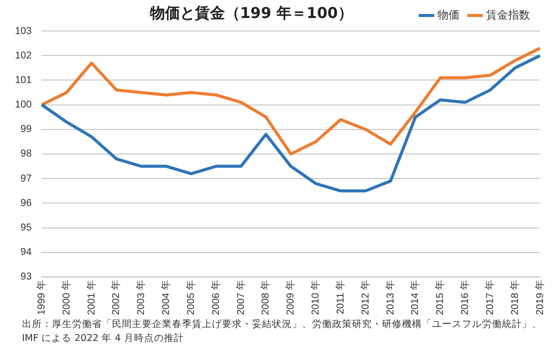 This screenshot has width=560, height=353. I want to click on x-tick-label: 2001 年, so click(91, 298).